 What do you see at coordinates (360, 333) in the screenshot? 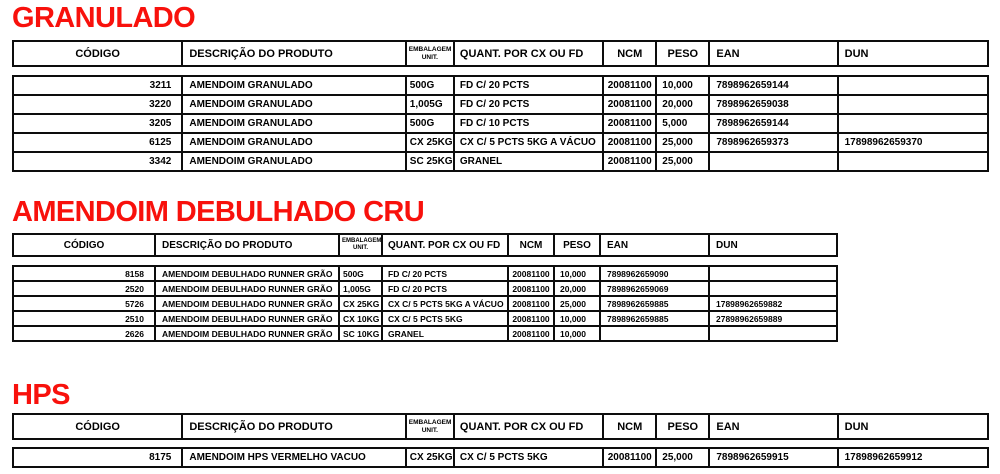
I see `cell-embalagem-unit: SC 10KG` at bounding box center [360, 333].